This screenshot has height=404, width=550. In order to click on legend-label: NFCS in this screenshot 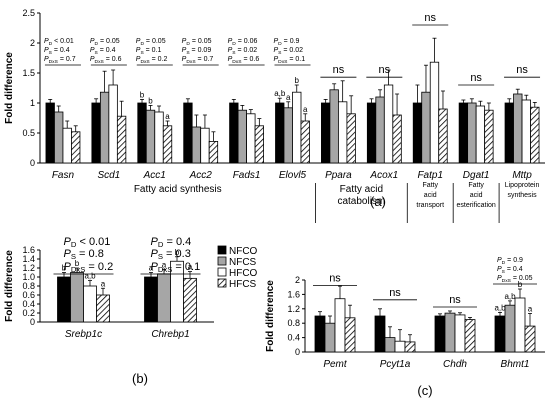, I will do `click(243, 262)`.